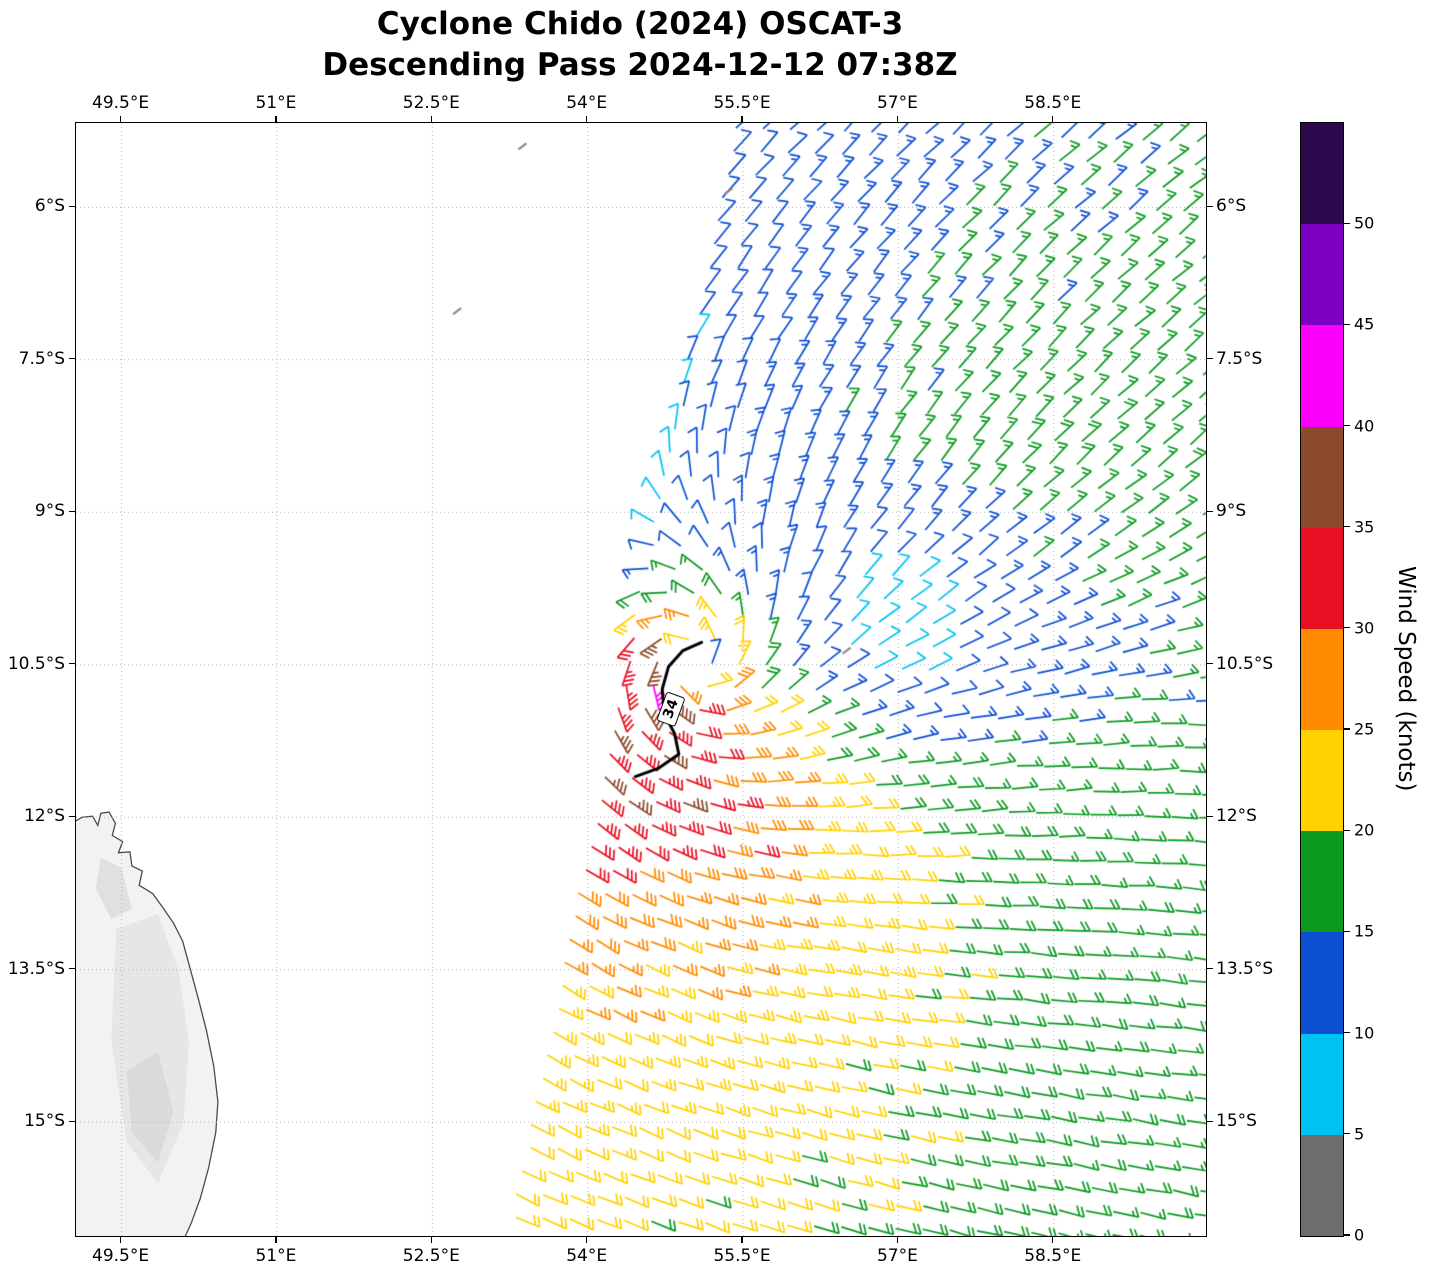  Describe the element at coordinates (44, 1121) in the screenshot. I see `lat-tick-label-left: 15°S` at that location.